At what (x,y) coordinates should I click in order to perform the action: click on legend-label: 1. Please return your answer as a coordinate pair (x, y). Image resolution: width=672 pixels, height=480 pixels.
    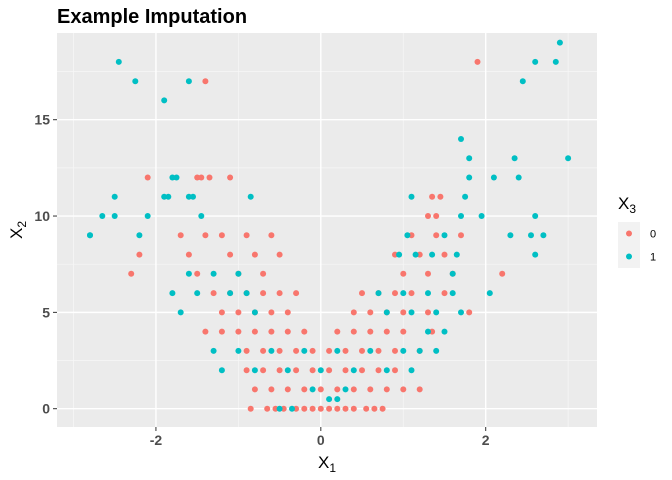
    Looking at the image, I should click on (653, 258).